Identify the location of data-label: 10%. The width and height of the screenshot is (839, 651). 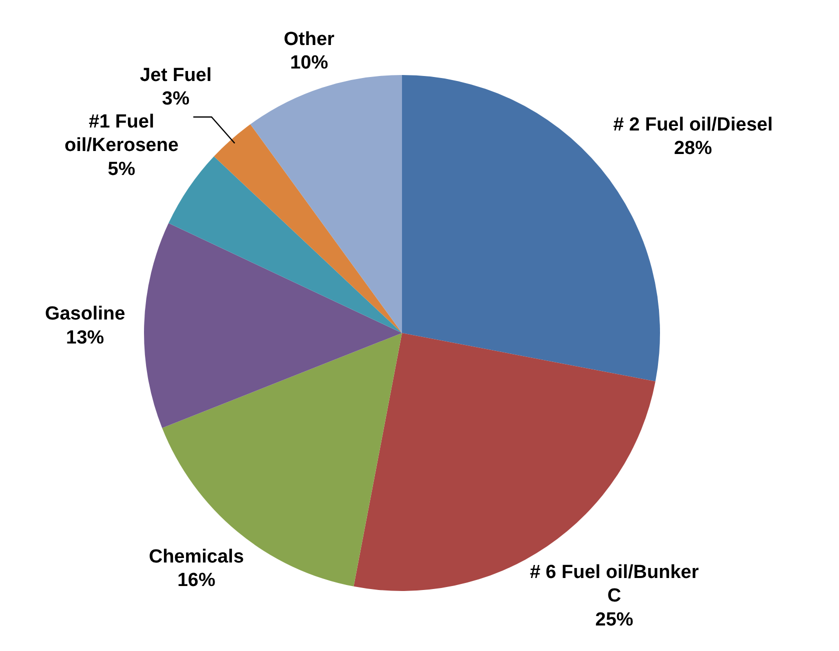
(309, 63).